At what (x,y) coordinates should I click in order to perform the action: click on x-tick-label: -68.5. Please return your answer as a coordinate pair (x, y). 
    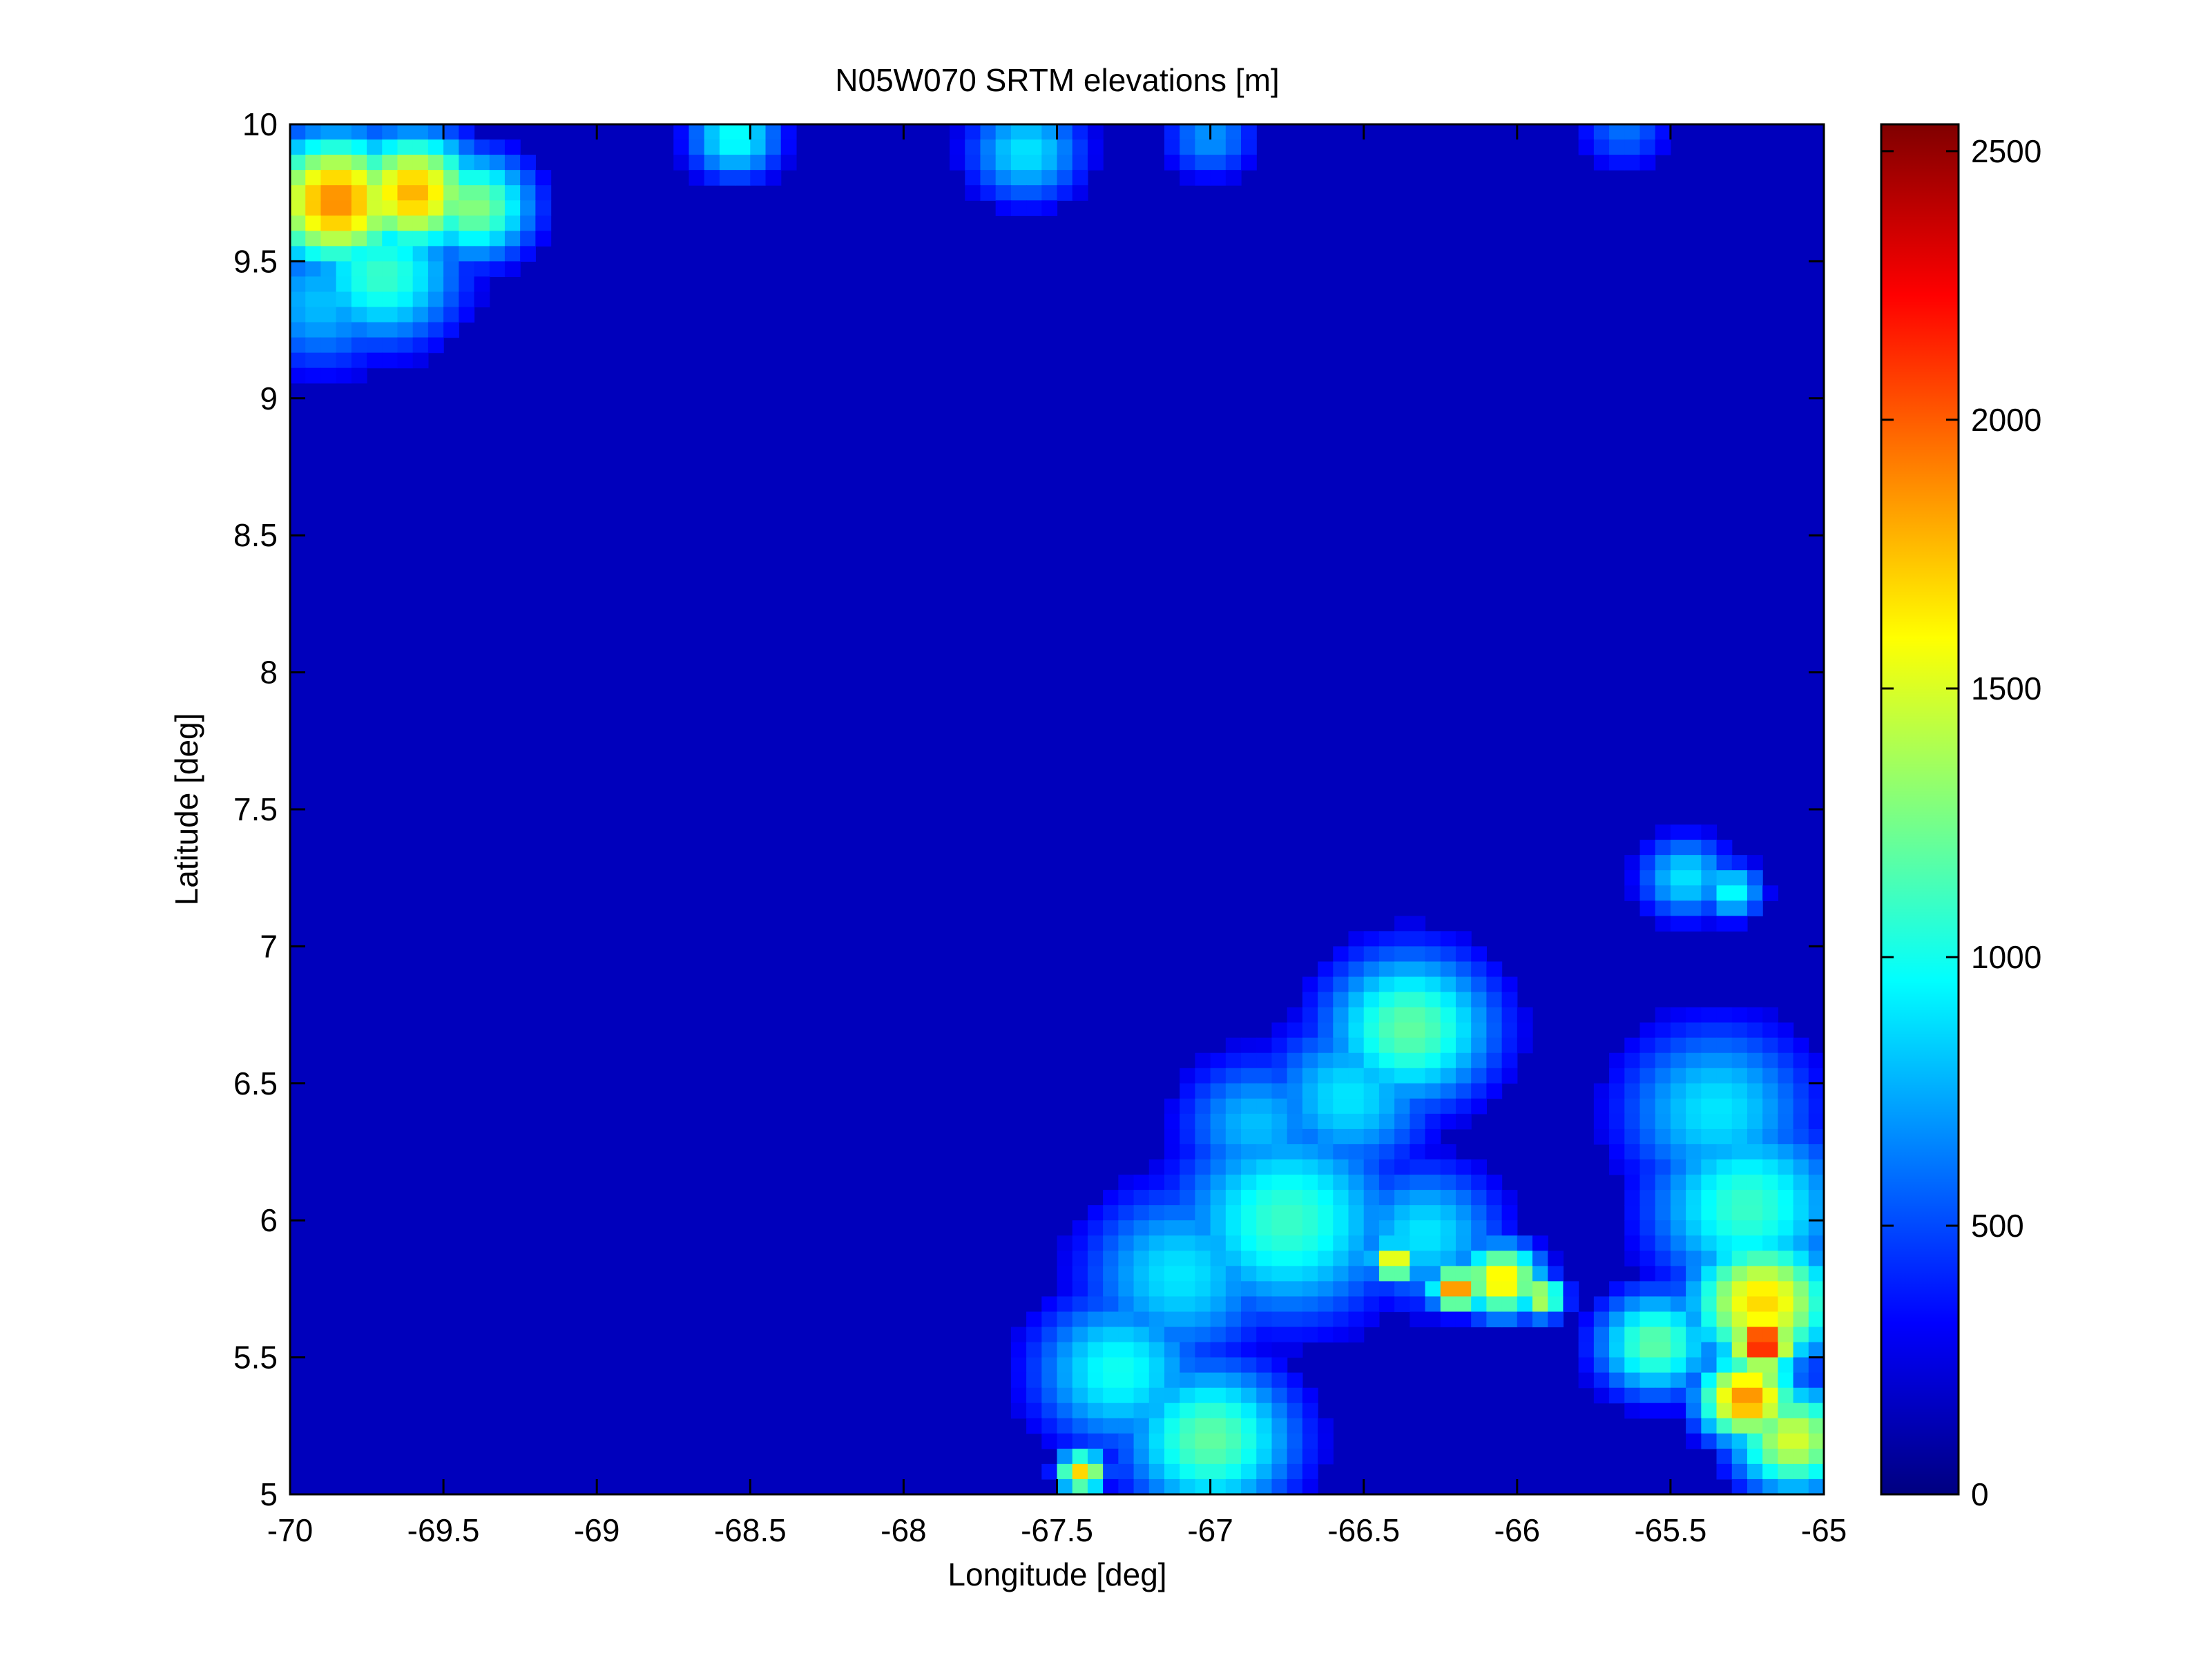
    Looking at the image, I should click on (751, 1530).